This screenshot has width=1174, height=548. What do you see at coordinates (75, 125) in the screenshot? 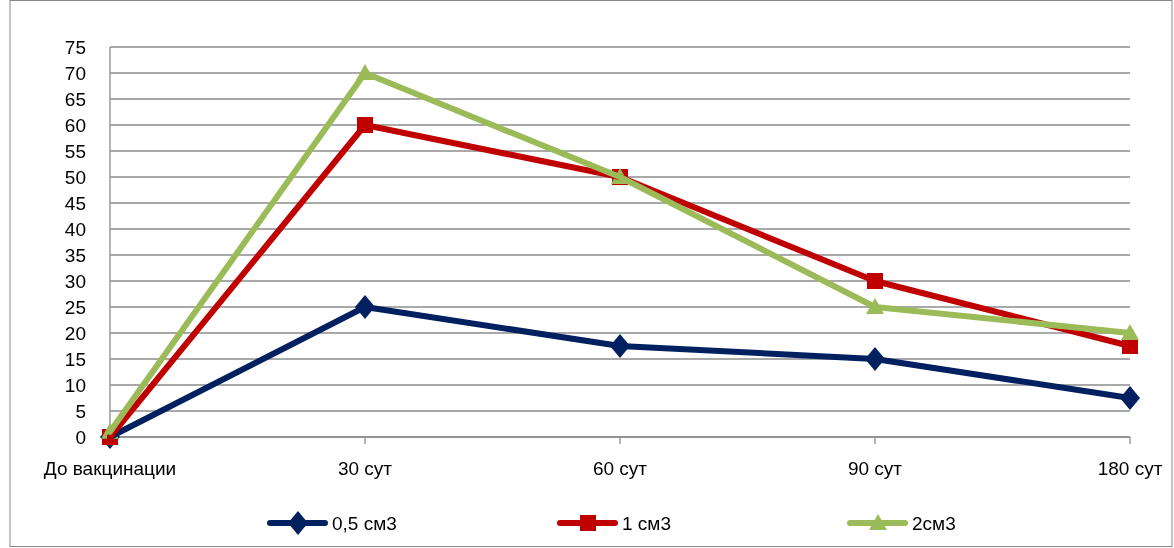
I see `y-tick-label: 60` at bounding box center [75, 125].